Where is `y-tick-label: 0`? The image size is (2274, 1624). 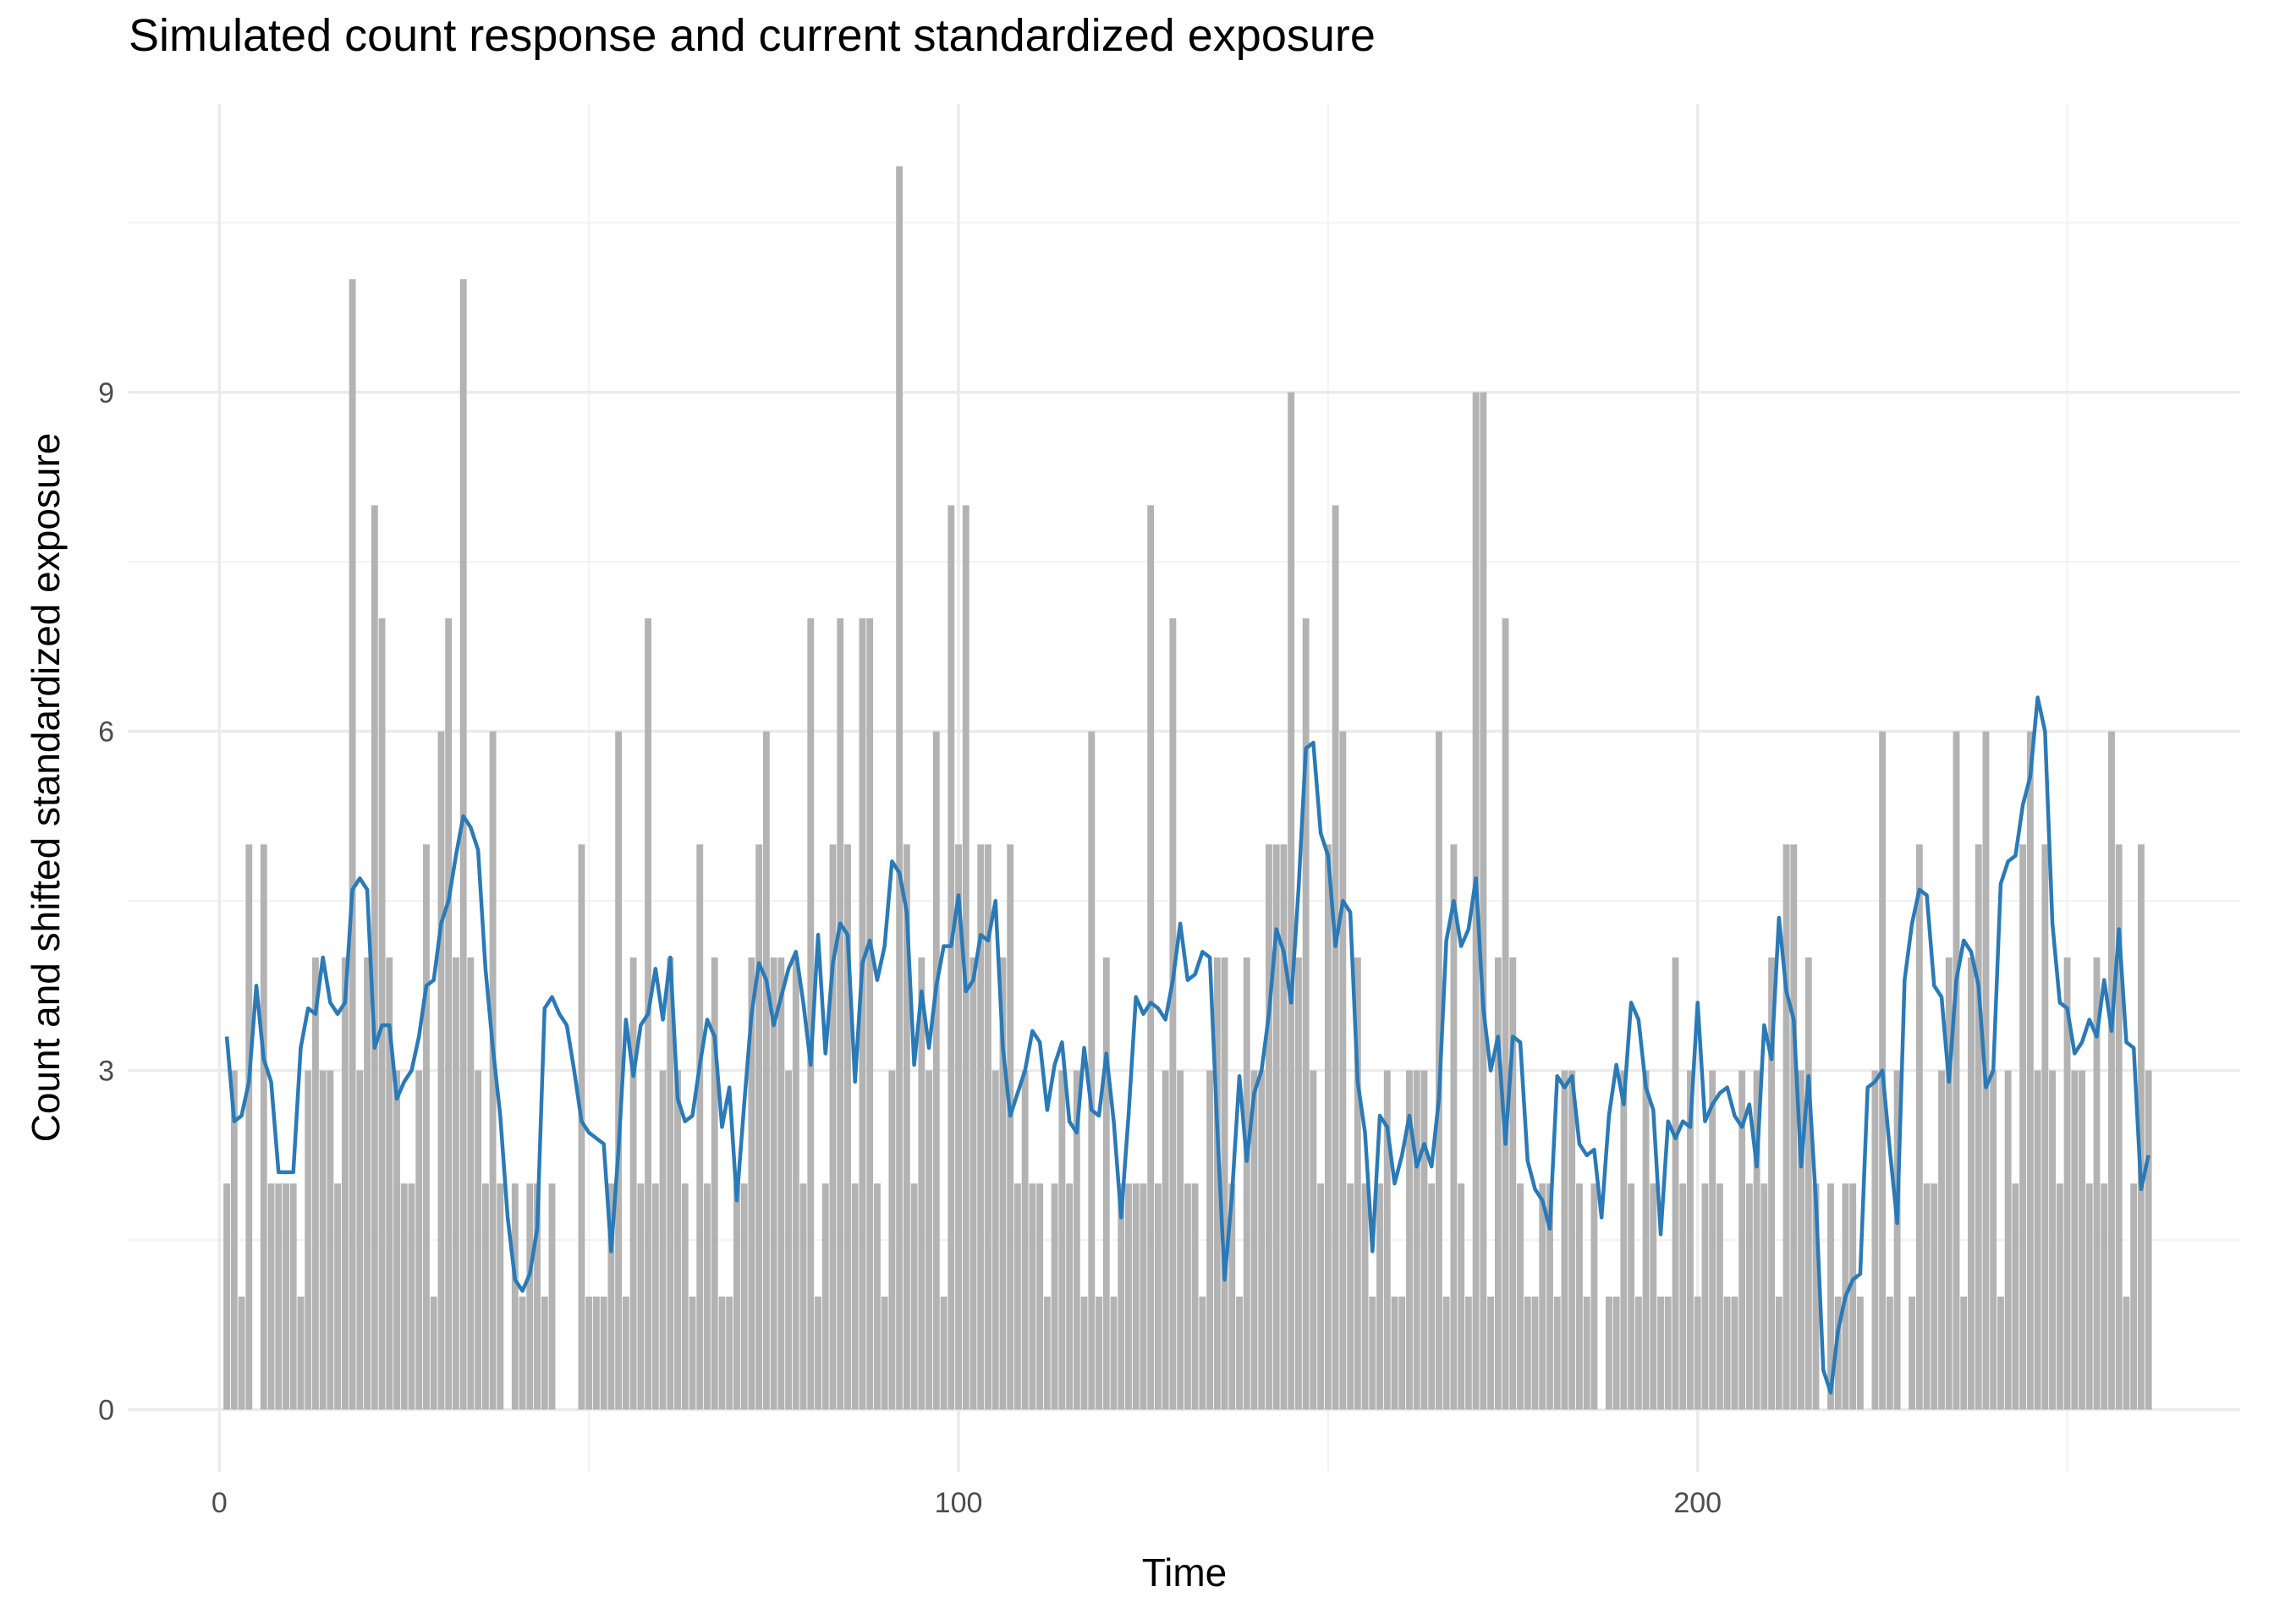
y-tick-label: 0 is located at coordinates (106, 1411).